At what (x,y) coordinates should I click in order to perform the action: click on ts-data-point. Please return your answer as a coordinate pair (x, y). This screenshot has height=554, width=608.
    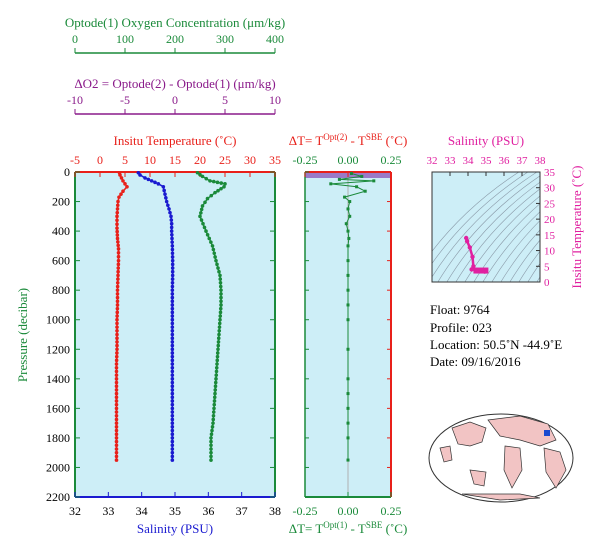
    Looking at the image, I should click on (471, 269).